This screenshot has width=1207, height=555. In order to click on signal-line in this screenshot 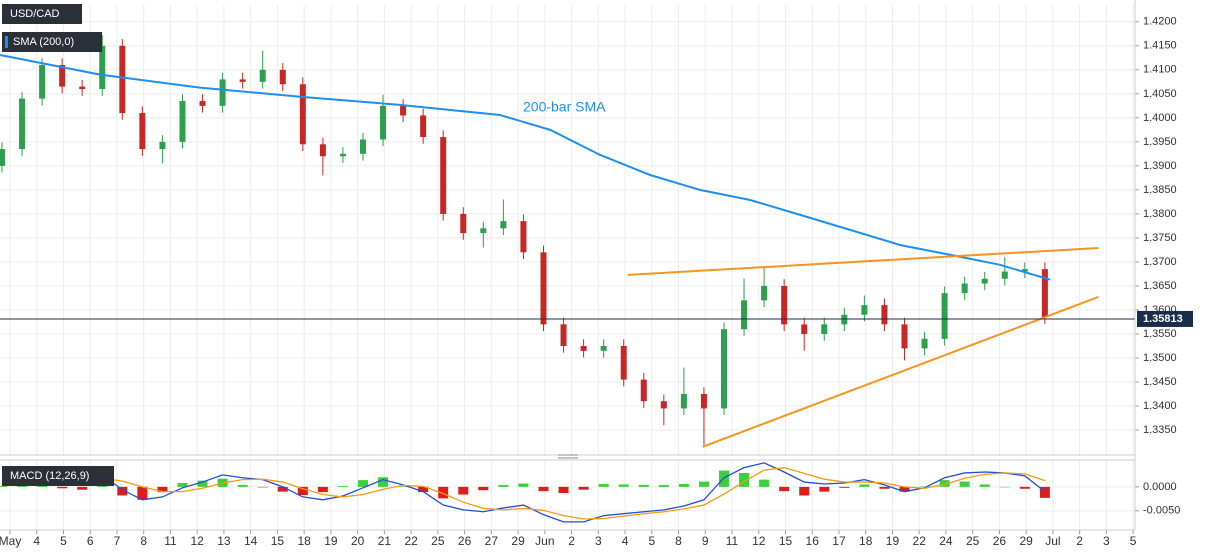, I will do `click(523, 493)`.